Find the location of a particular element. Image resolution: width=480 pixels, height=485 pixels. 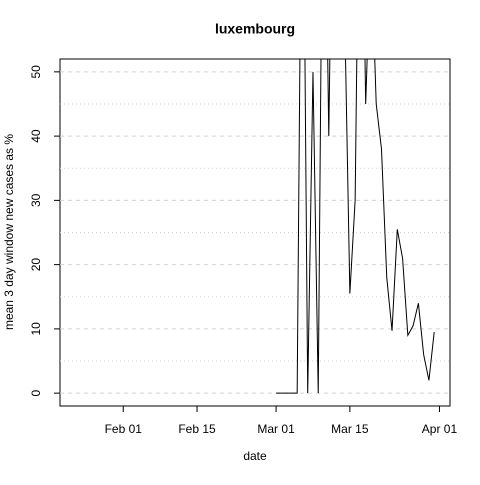

y-axis-label: mean 3 day window new cases as % is located at coordinates (9, 232).